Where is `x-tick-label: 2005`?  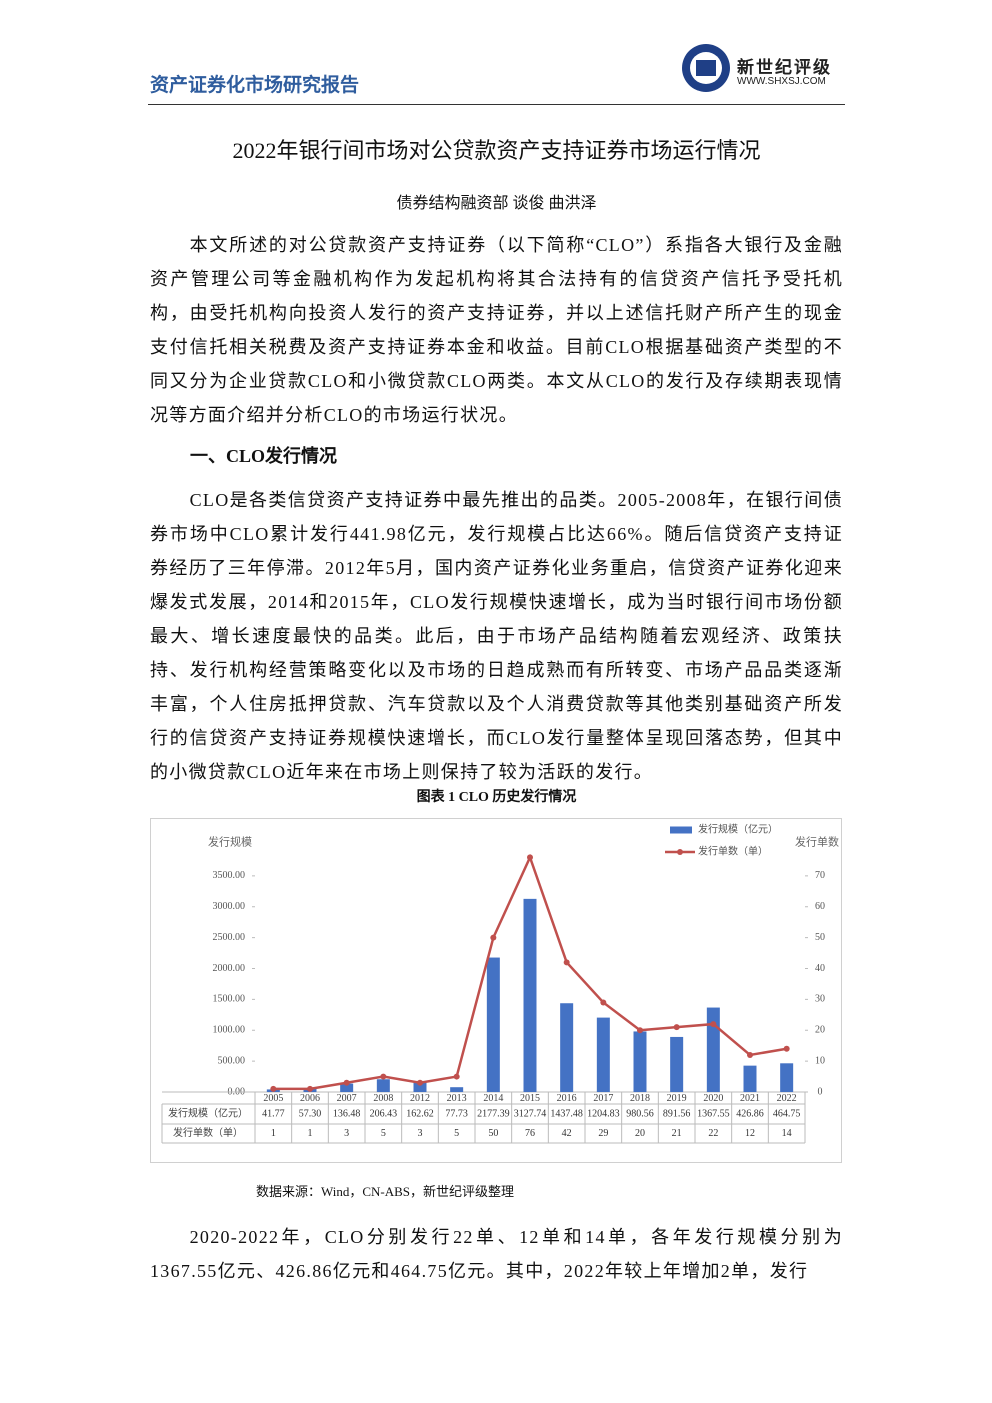
x-tick-label: 2005 is located at coordinates (273, 1098).